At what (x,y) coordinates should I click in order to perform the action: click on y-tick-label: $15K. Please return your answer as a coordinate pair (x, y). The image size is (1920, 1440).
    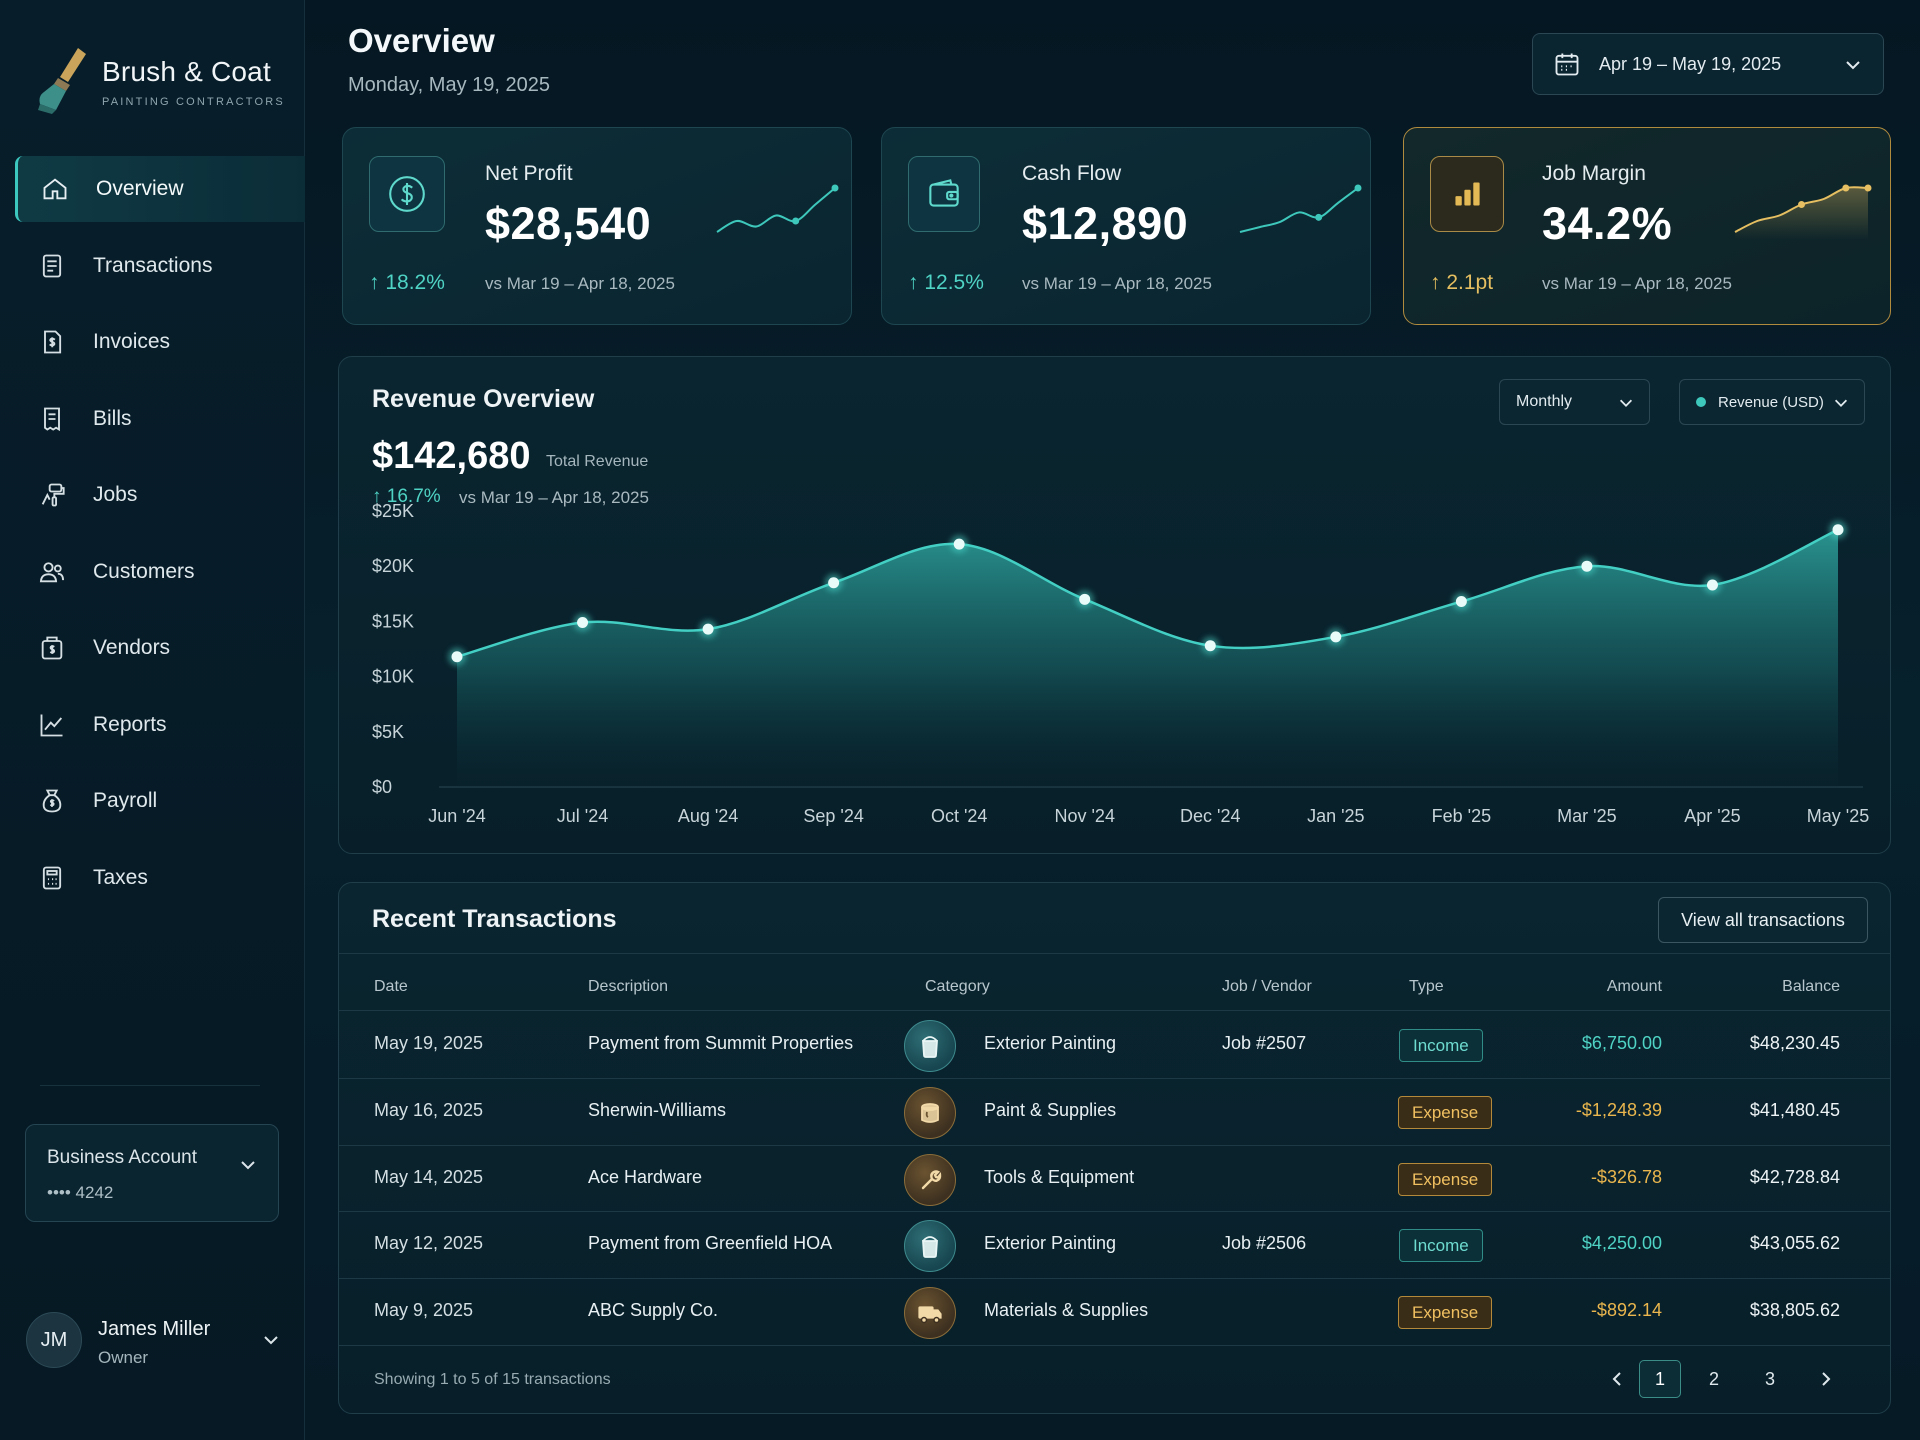
    Looking at the image, I should click on (393, 621).